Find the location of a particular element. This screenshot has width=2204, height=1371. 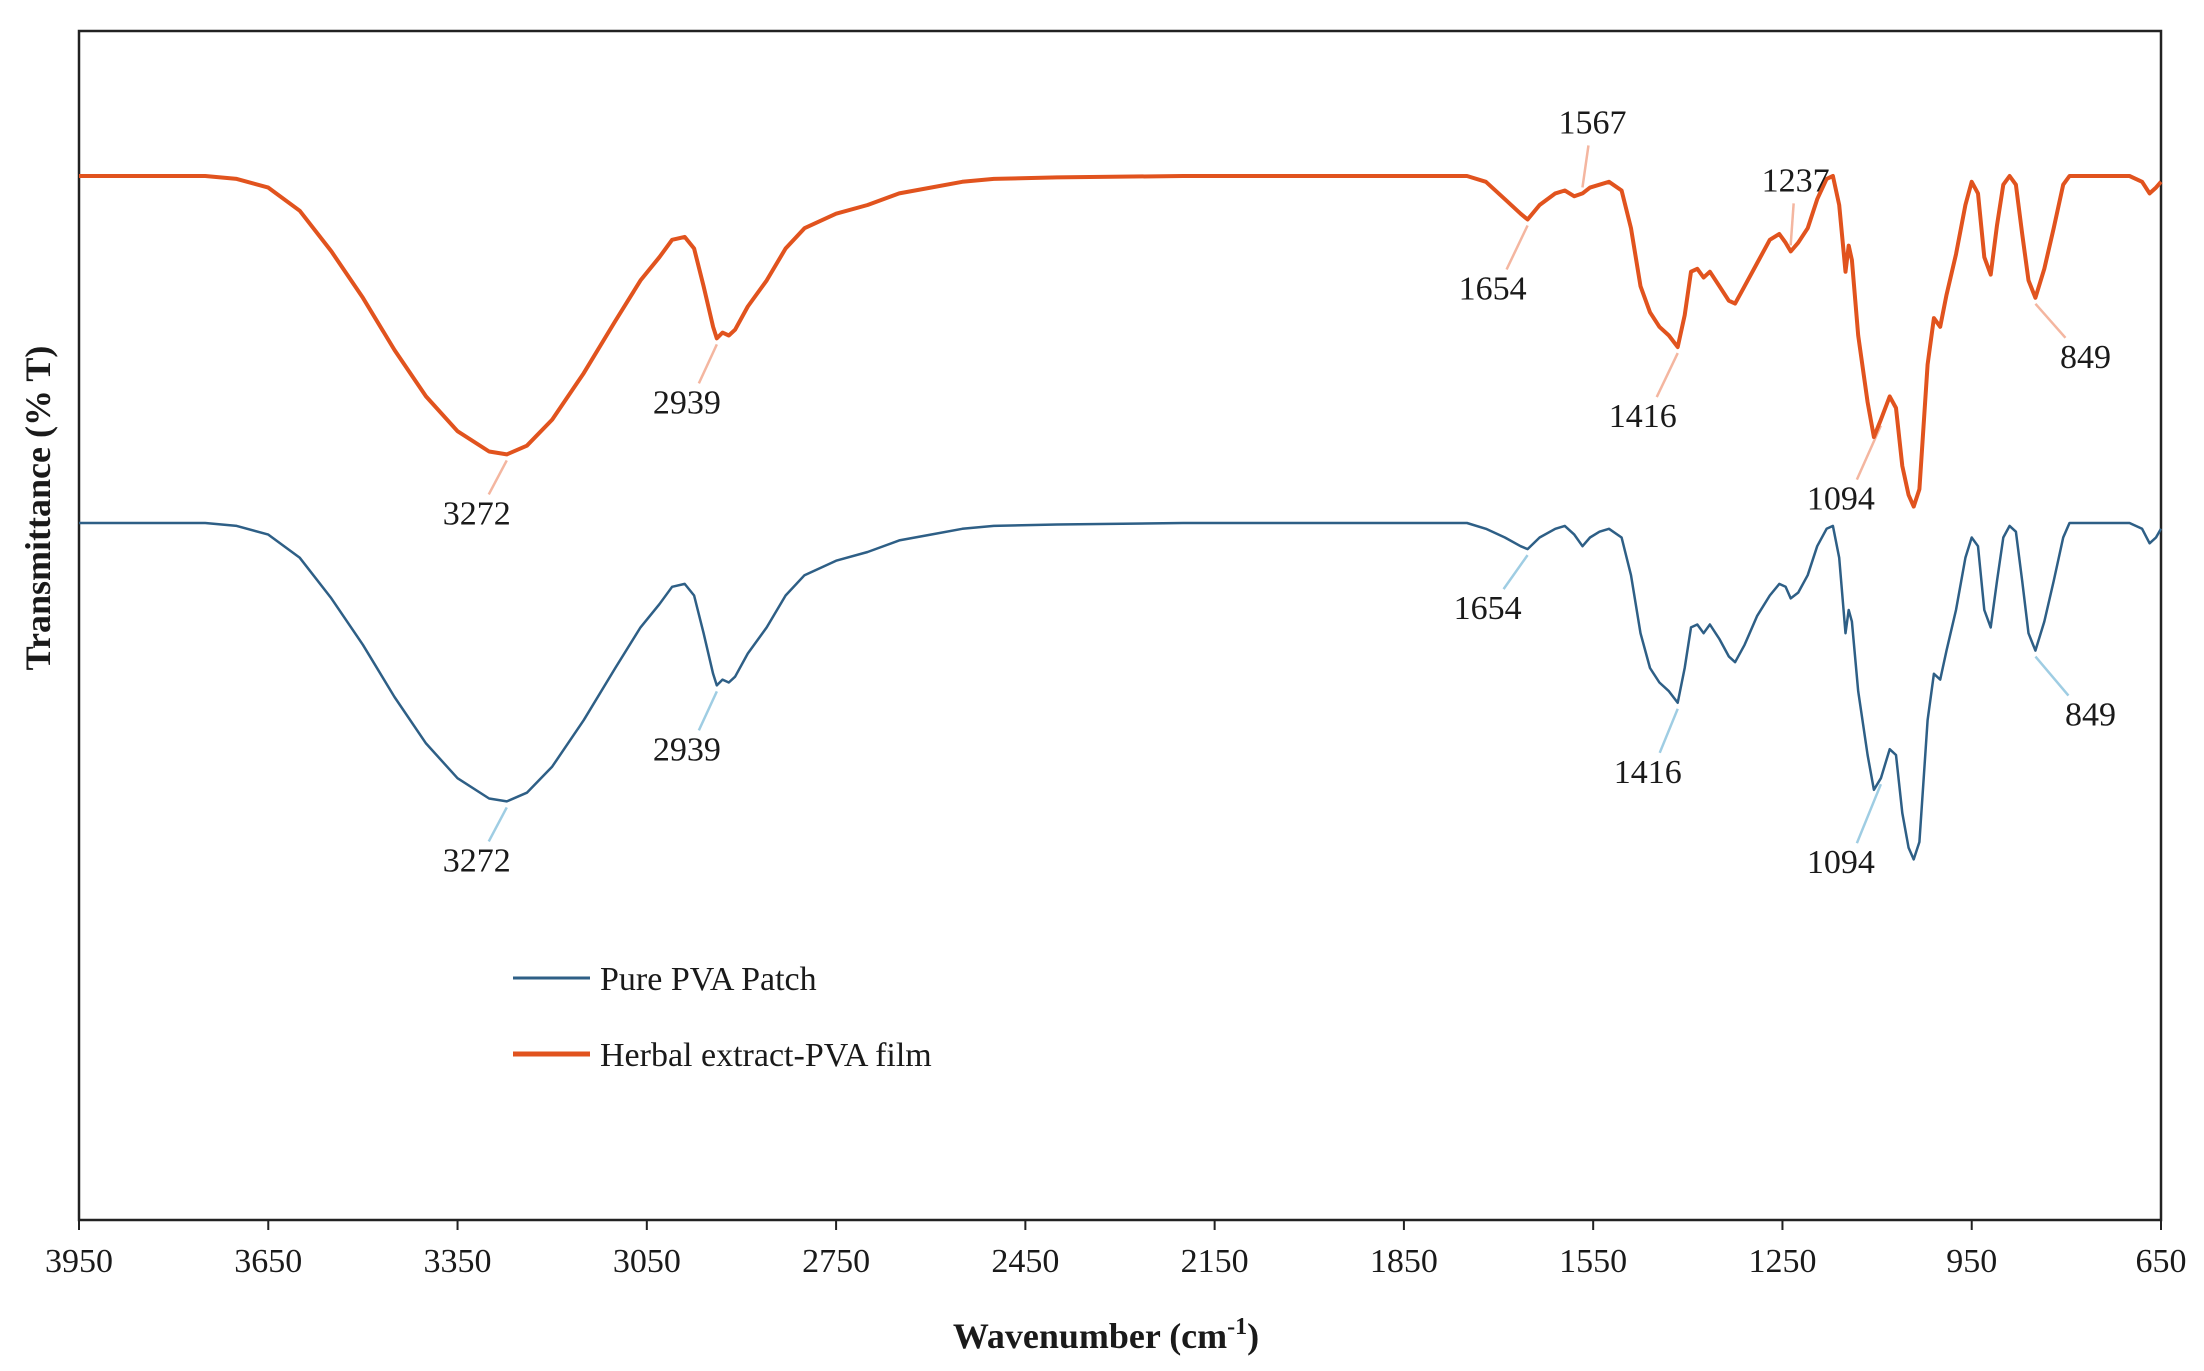

y-axis-title: Transmittance (% T) is located at coordinates (38, 508).